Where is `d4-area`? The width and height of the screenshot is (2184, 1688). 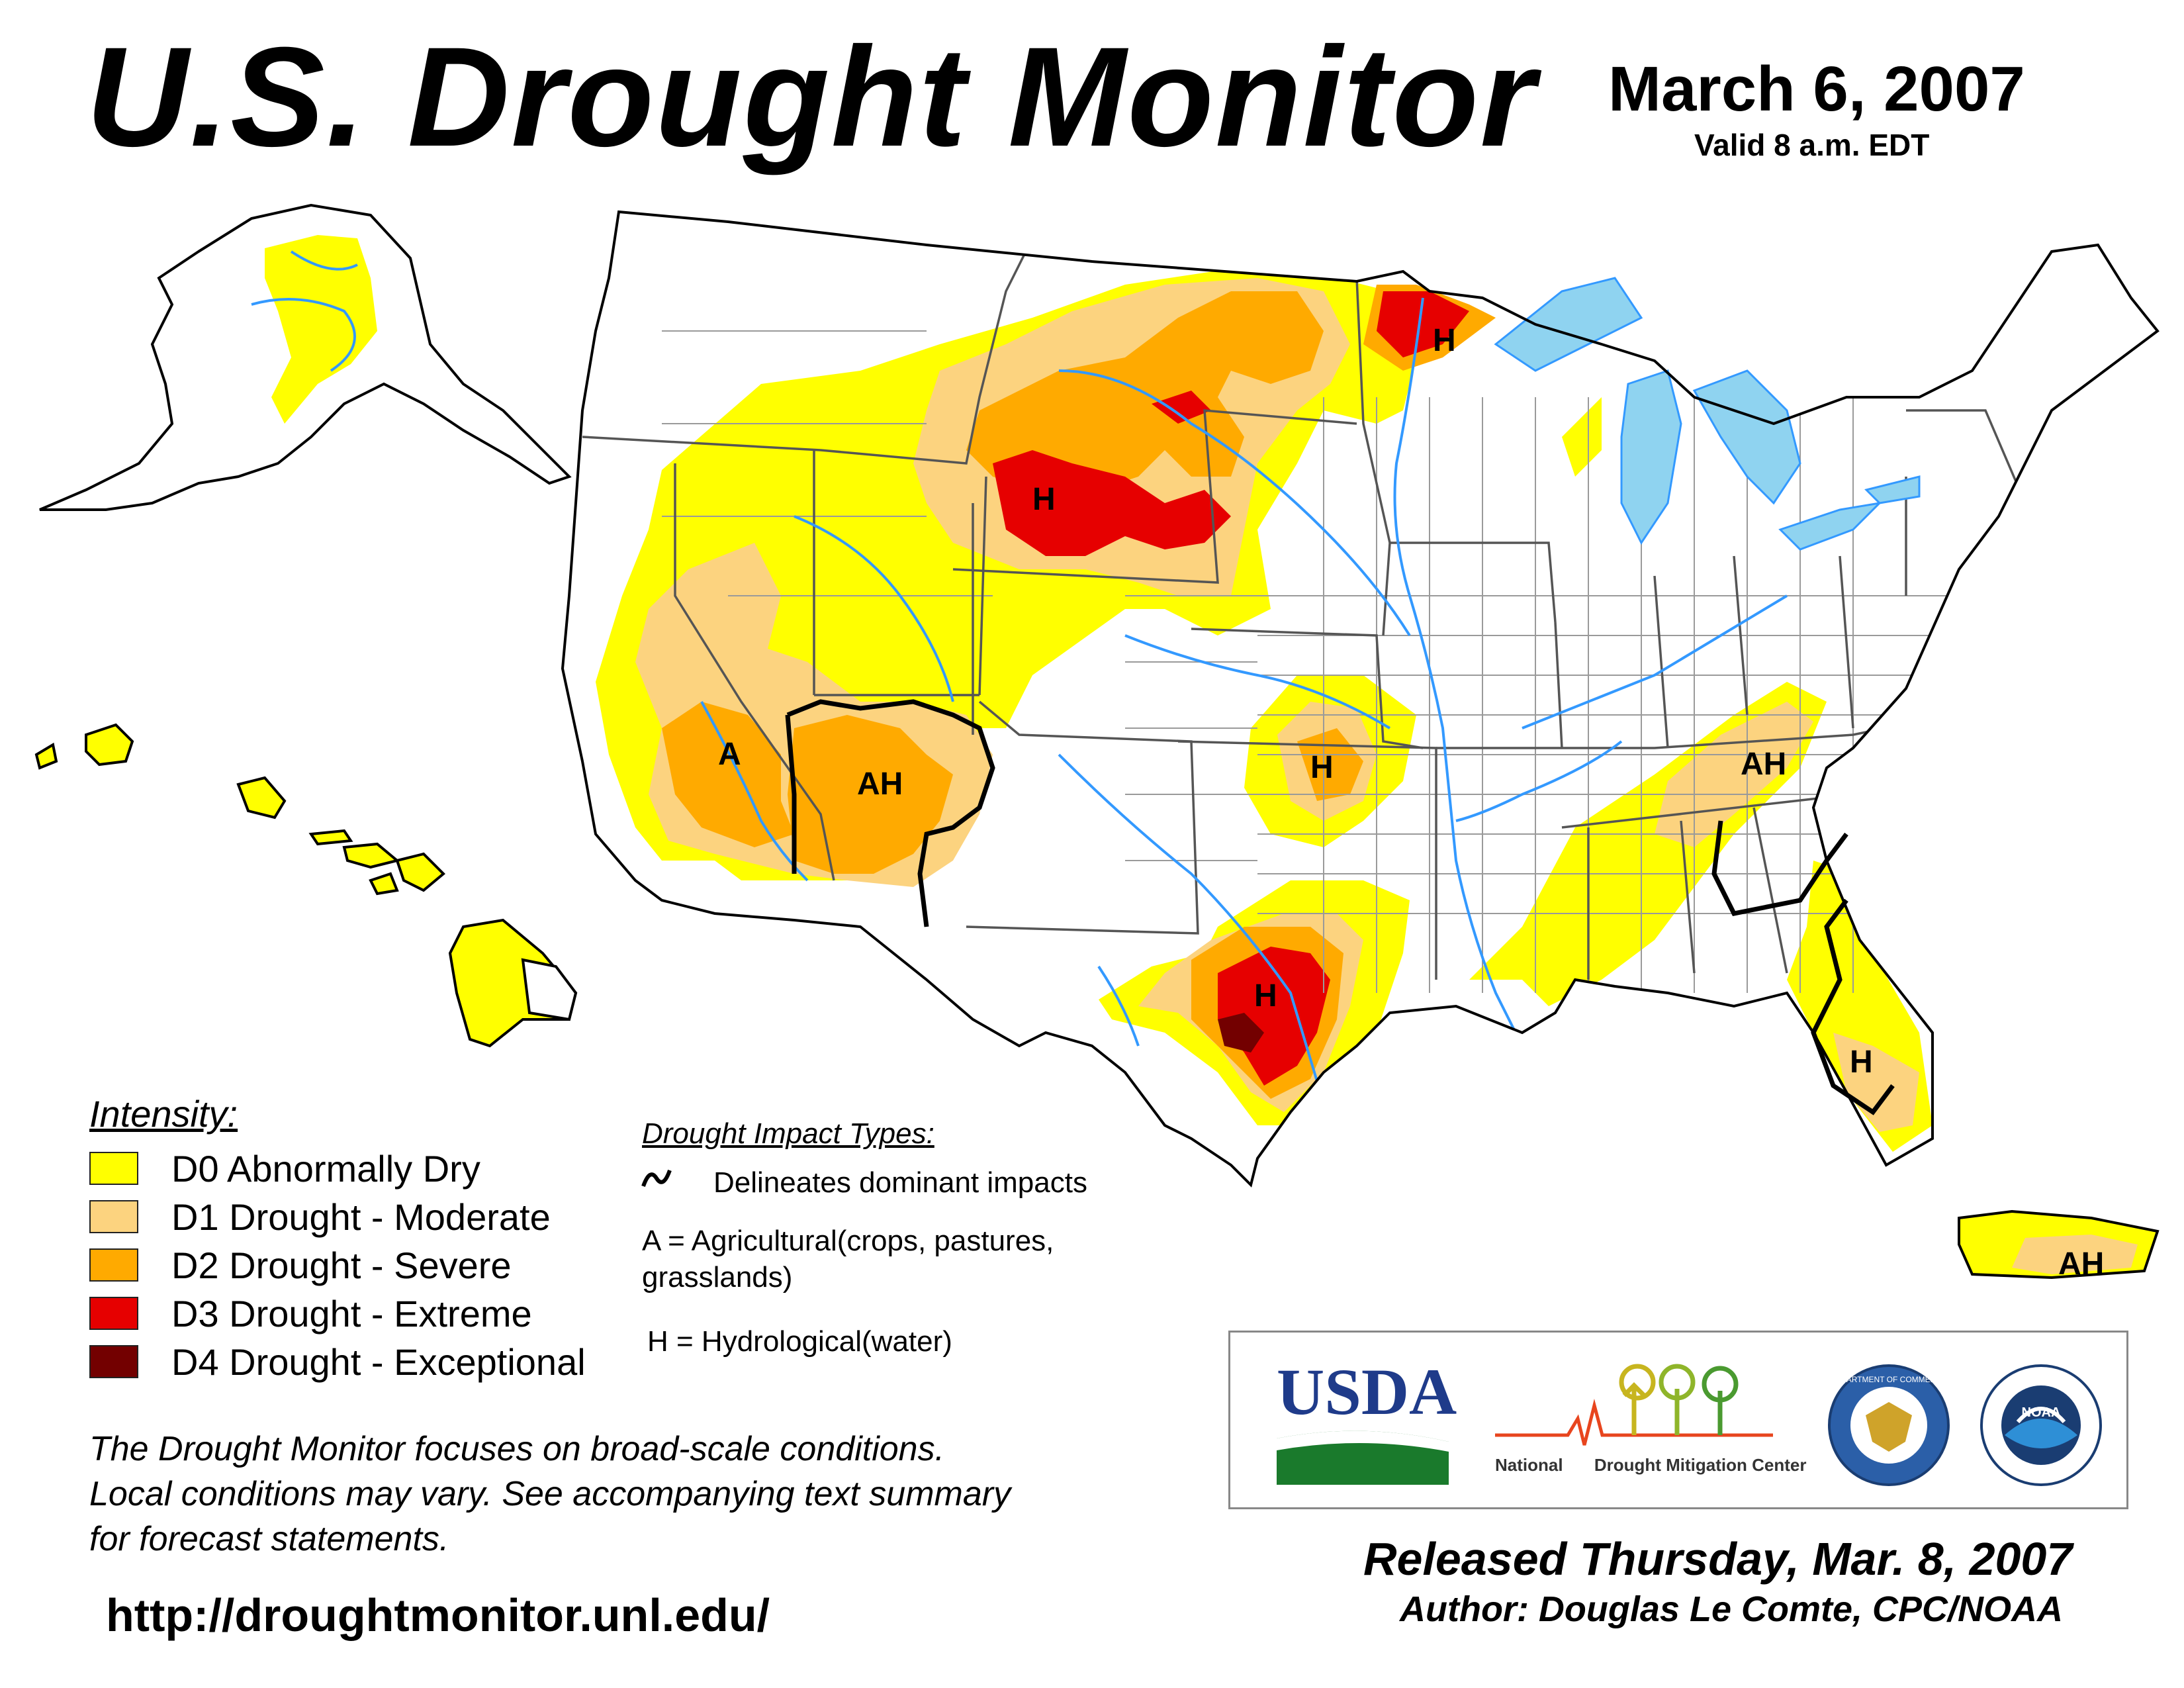 d4-area is located at coordinates (1241, 1033).